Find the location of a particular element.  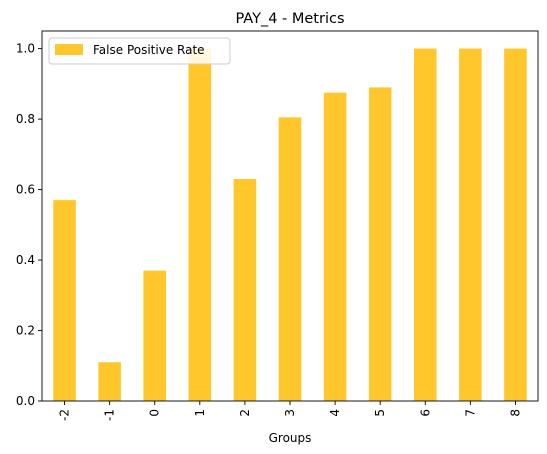

legend-label: False Positive Rate is located at coordinates (149, 50).